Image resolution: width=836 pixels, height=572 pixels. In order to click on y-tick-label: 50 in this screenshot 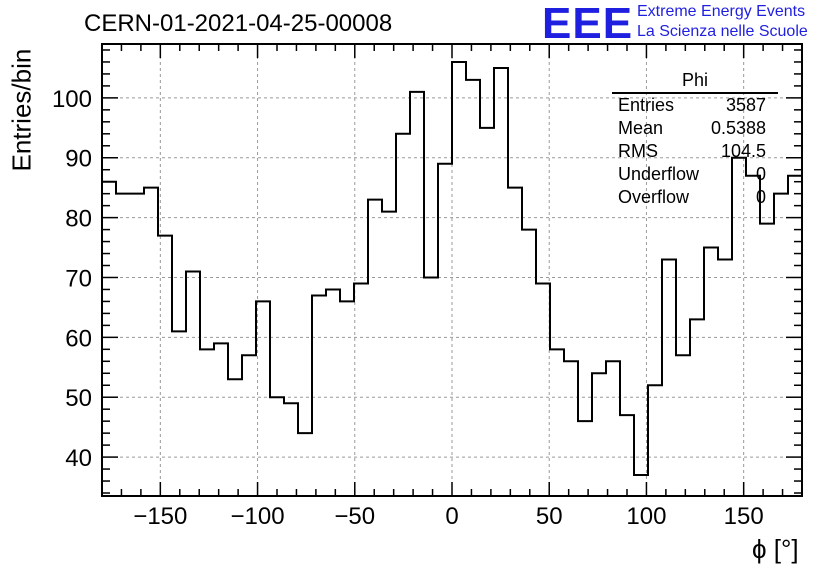, I will do `click(78, 398)`.